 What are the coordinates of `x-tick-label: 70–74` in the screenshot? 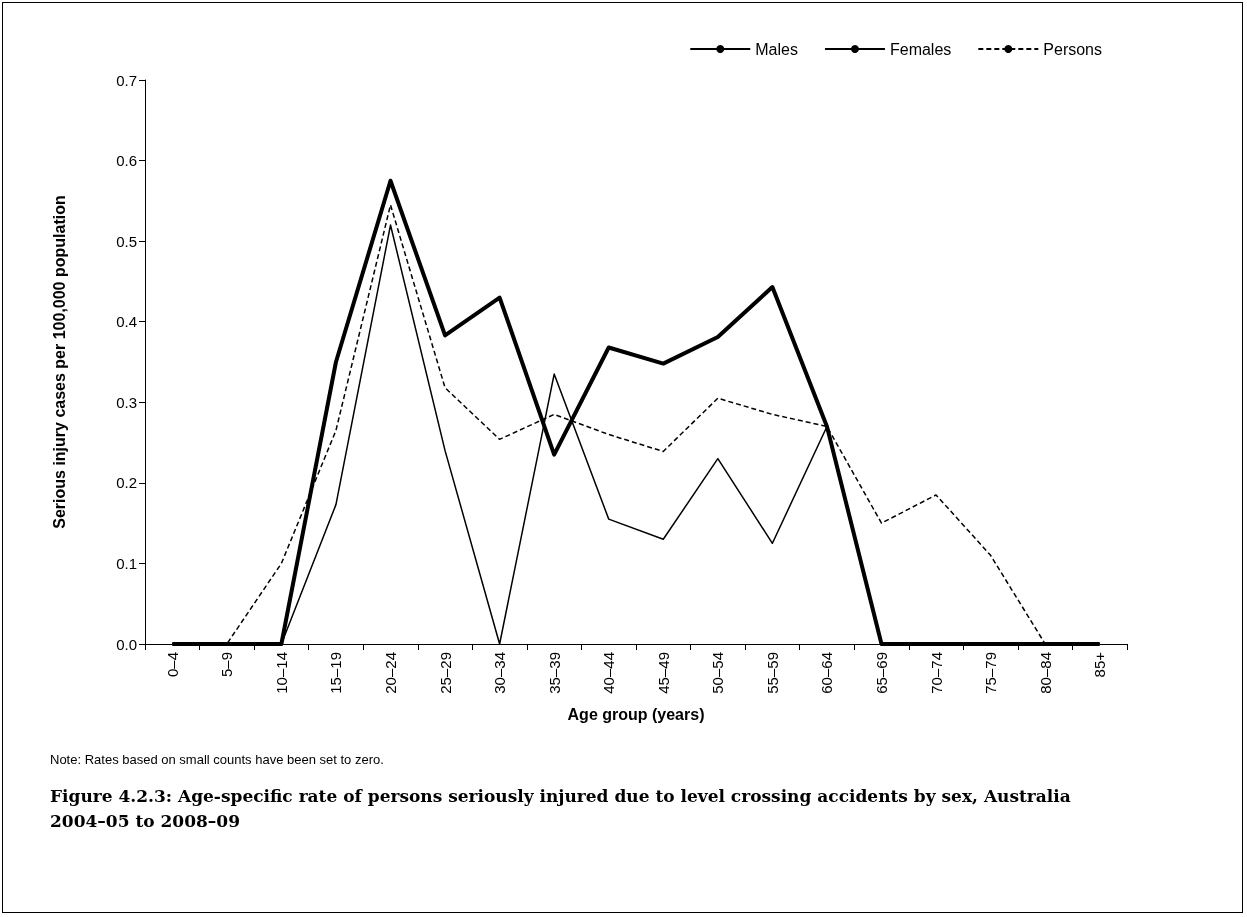 It's located at (936, 673).